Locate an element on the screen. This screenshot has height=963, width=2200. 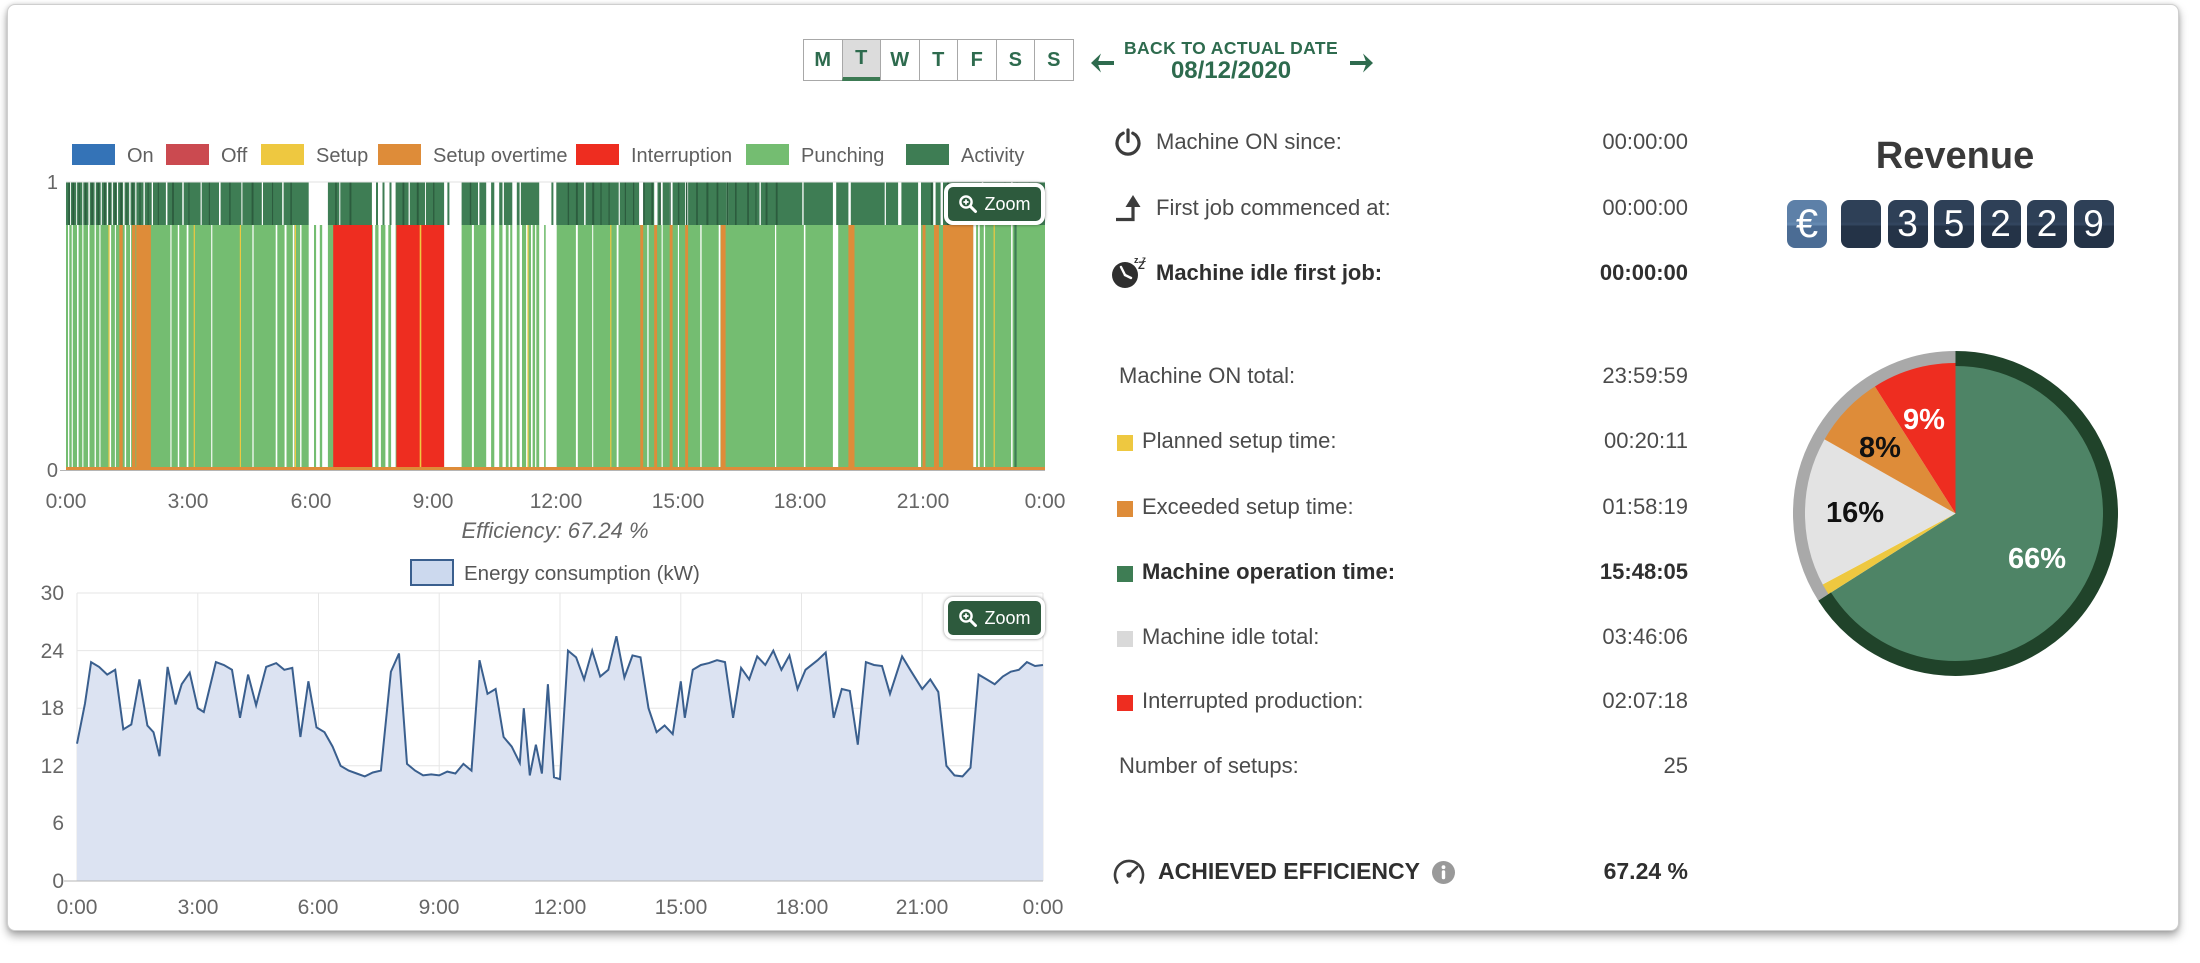
svg-text: 30 is located at coordinates (52, 593).